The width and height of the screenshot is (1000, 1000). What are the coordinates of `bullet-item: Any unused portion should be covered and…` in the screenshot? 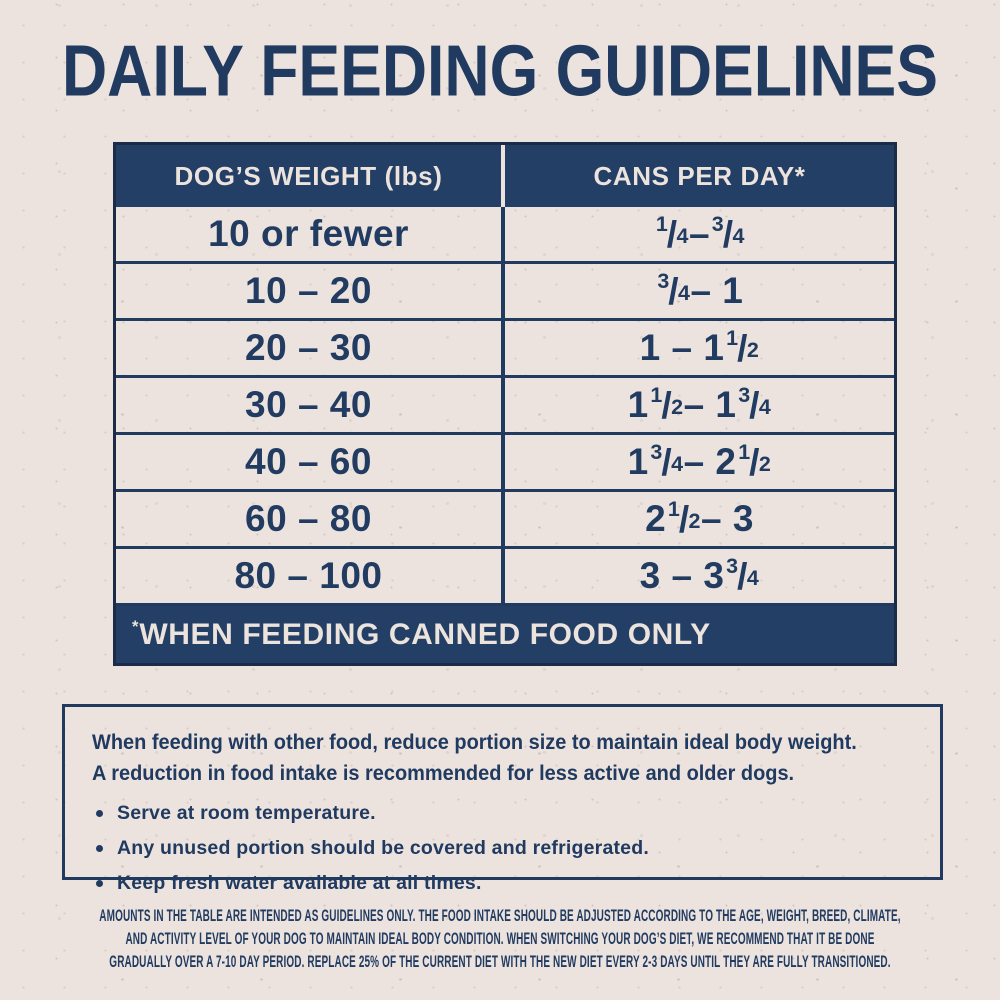 It's located at (516, 848).